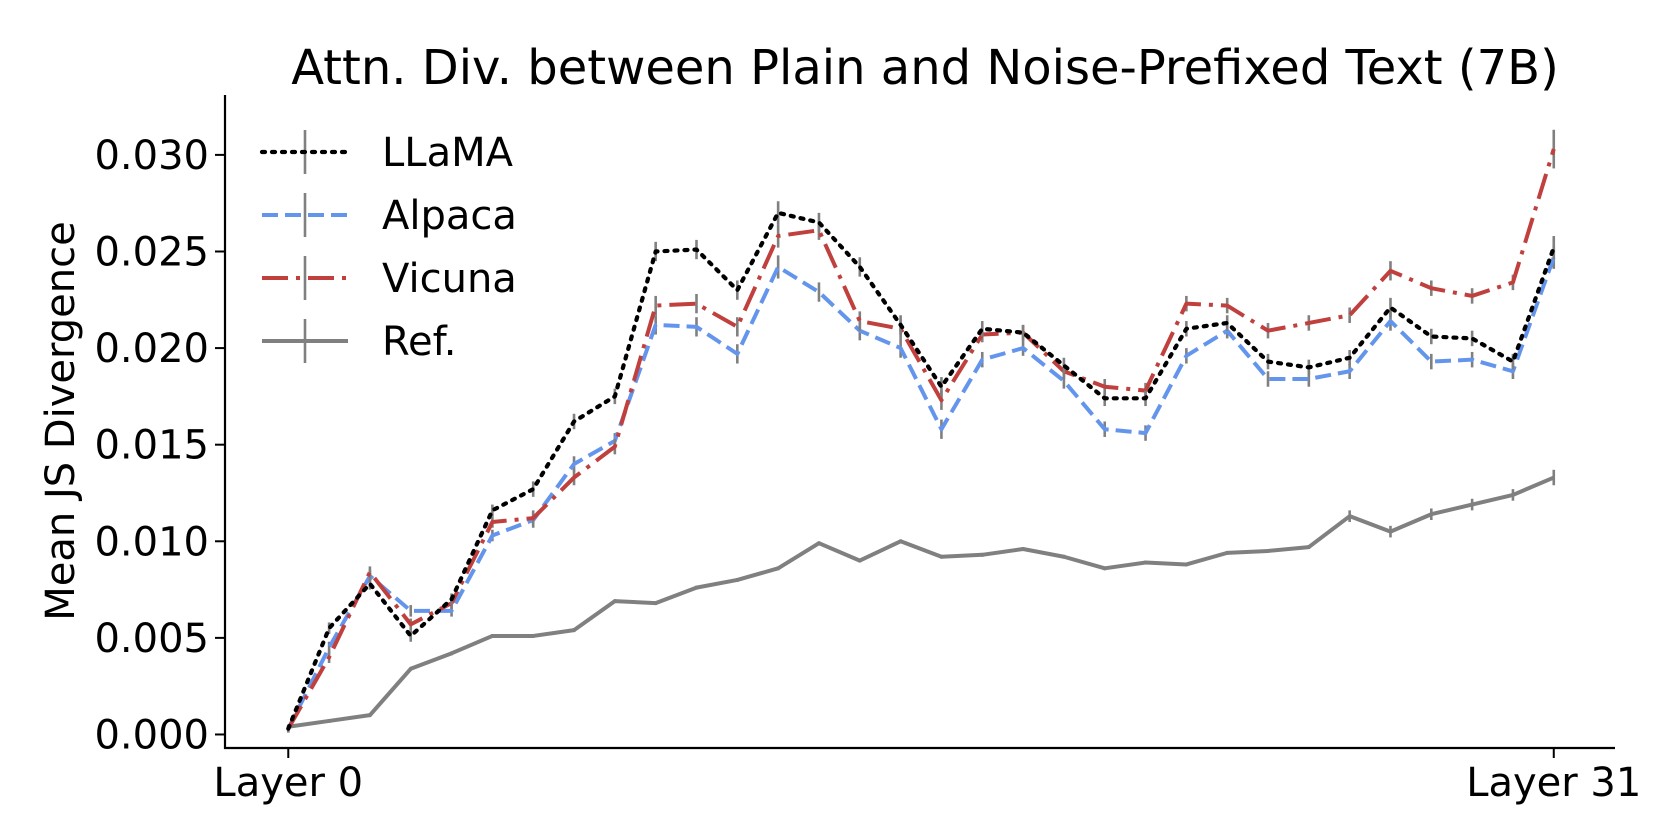 The width and height of the screenshot is (1680, 840). I want to click on y-axis-ticks: 0.000 0.005 0.010 0.015 0.020 0.025 0.030, so click(159, 445).